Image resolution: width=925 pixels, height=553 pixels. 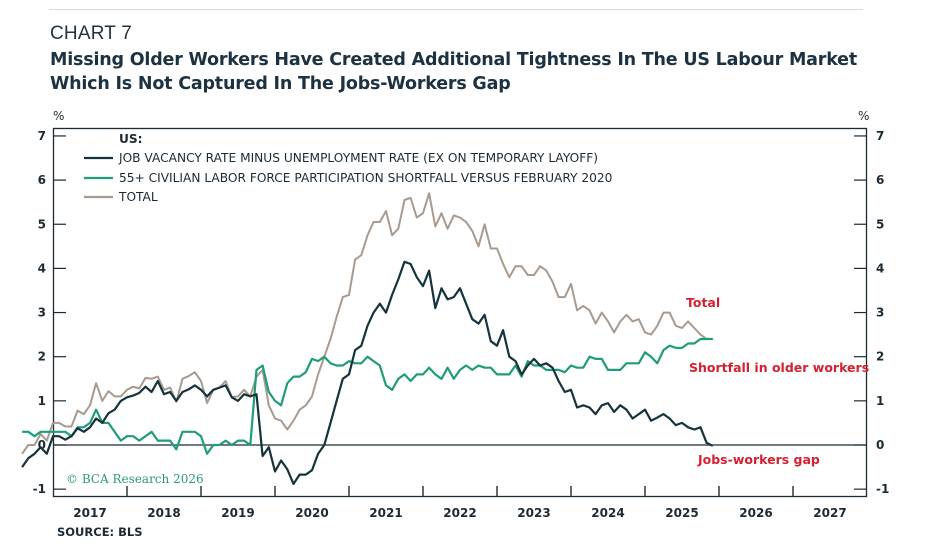 What do you see at coordinates (871, 312) in the screenshot?
I see `y-axis-right: -1 0 1 2 3 4 5 6 7` at bounding box center [871, 312].